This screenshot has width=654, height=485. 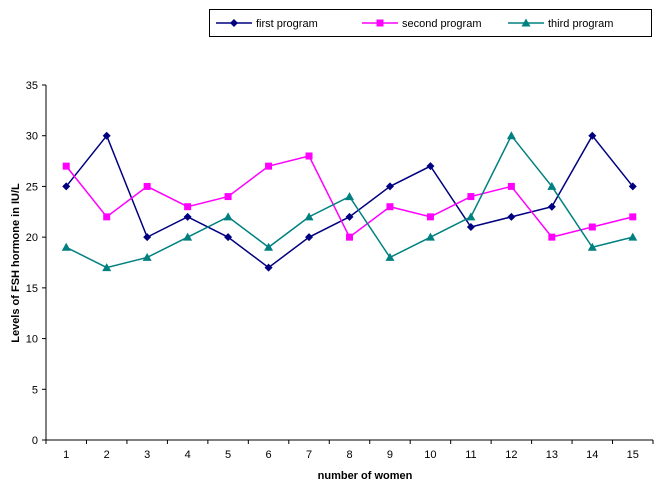 What do you see at coordinates (228, 455) in the screenshot?
I see `x-tick-label: 5` at bounding box center [228, 455].